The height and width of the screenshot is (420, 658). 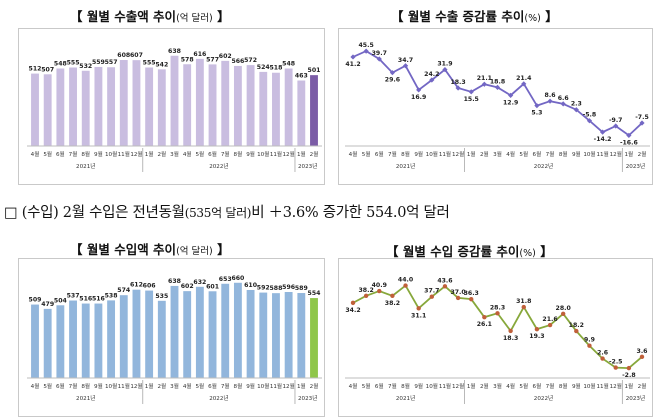 I want to click on export-growth-value-label: 8.6, so click(x=550, y=95).